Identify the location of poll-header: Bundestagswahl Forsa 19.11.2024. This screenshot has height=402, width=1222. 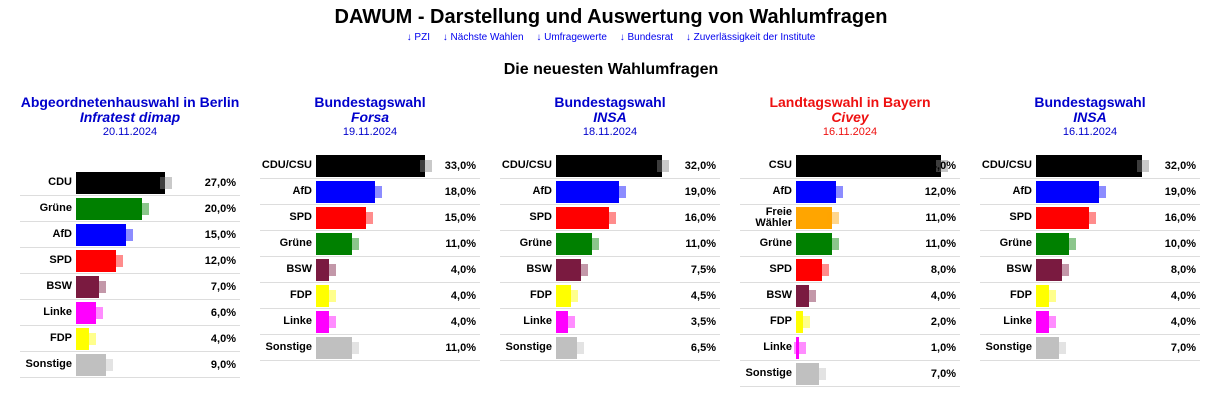
(370, 117).